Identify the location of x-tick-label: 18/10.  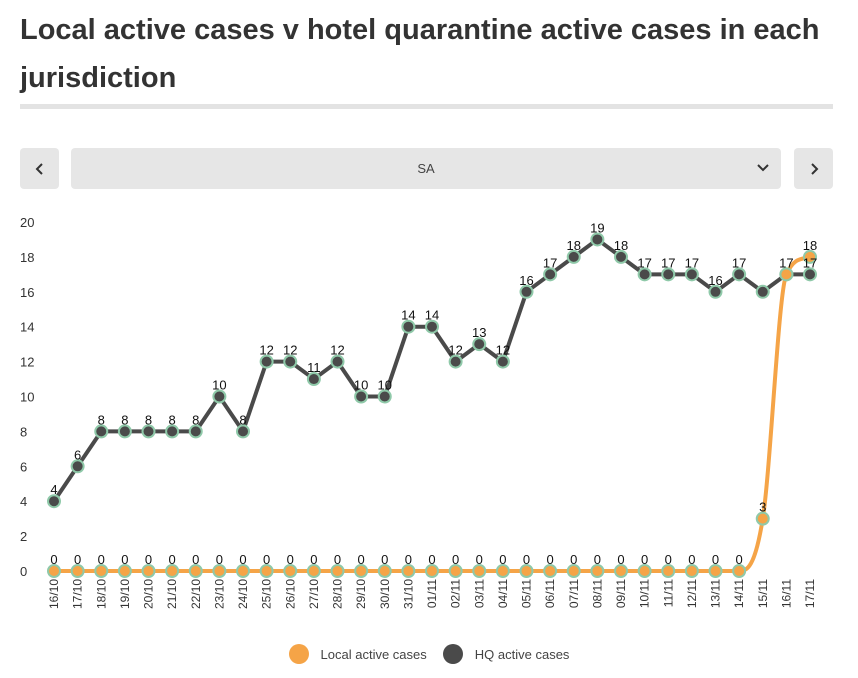
(101, 594).